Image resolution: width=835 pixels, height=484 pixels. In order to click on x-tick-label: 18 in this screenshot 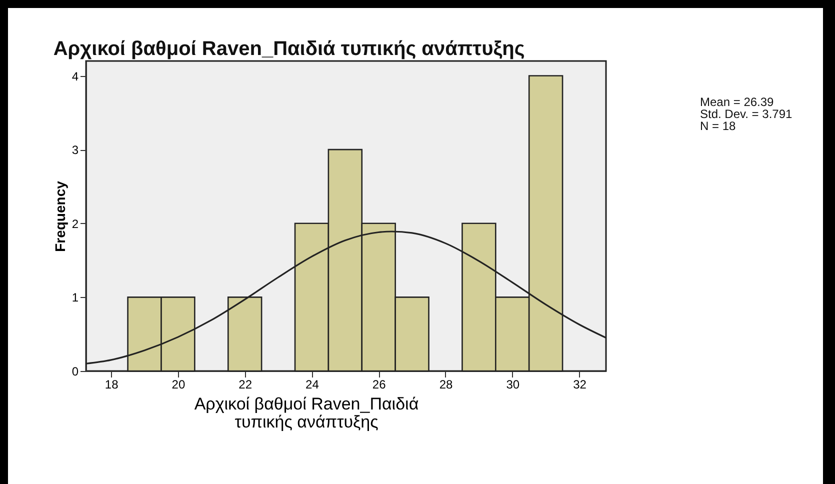, I will do `click(111, 385)`.